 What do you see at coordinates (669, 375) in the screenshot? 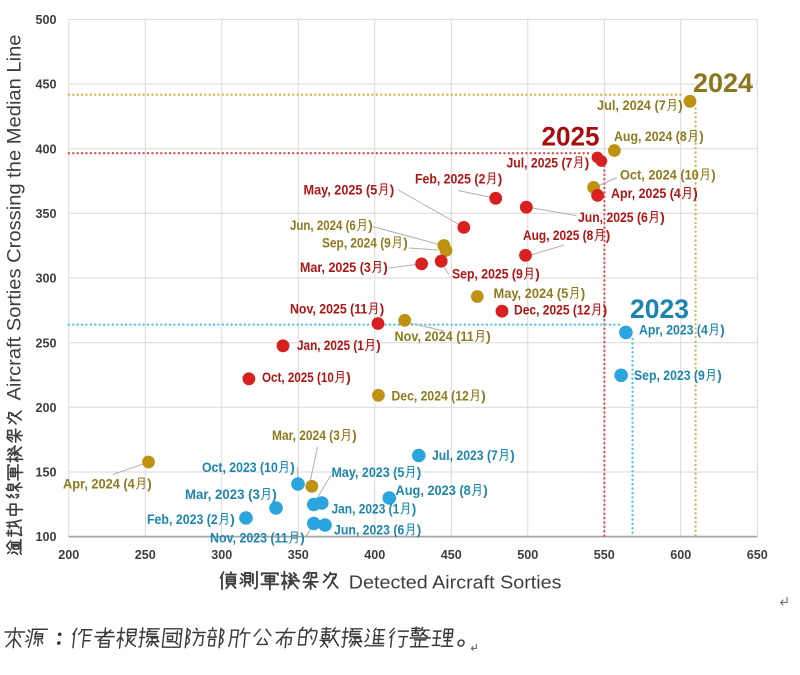
I see `svg-text: Sep, 2023 (9` at bounding box center [669, 375].